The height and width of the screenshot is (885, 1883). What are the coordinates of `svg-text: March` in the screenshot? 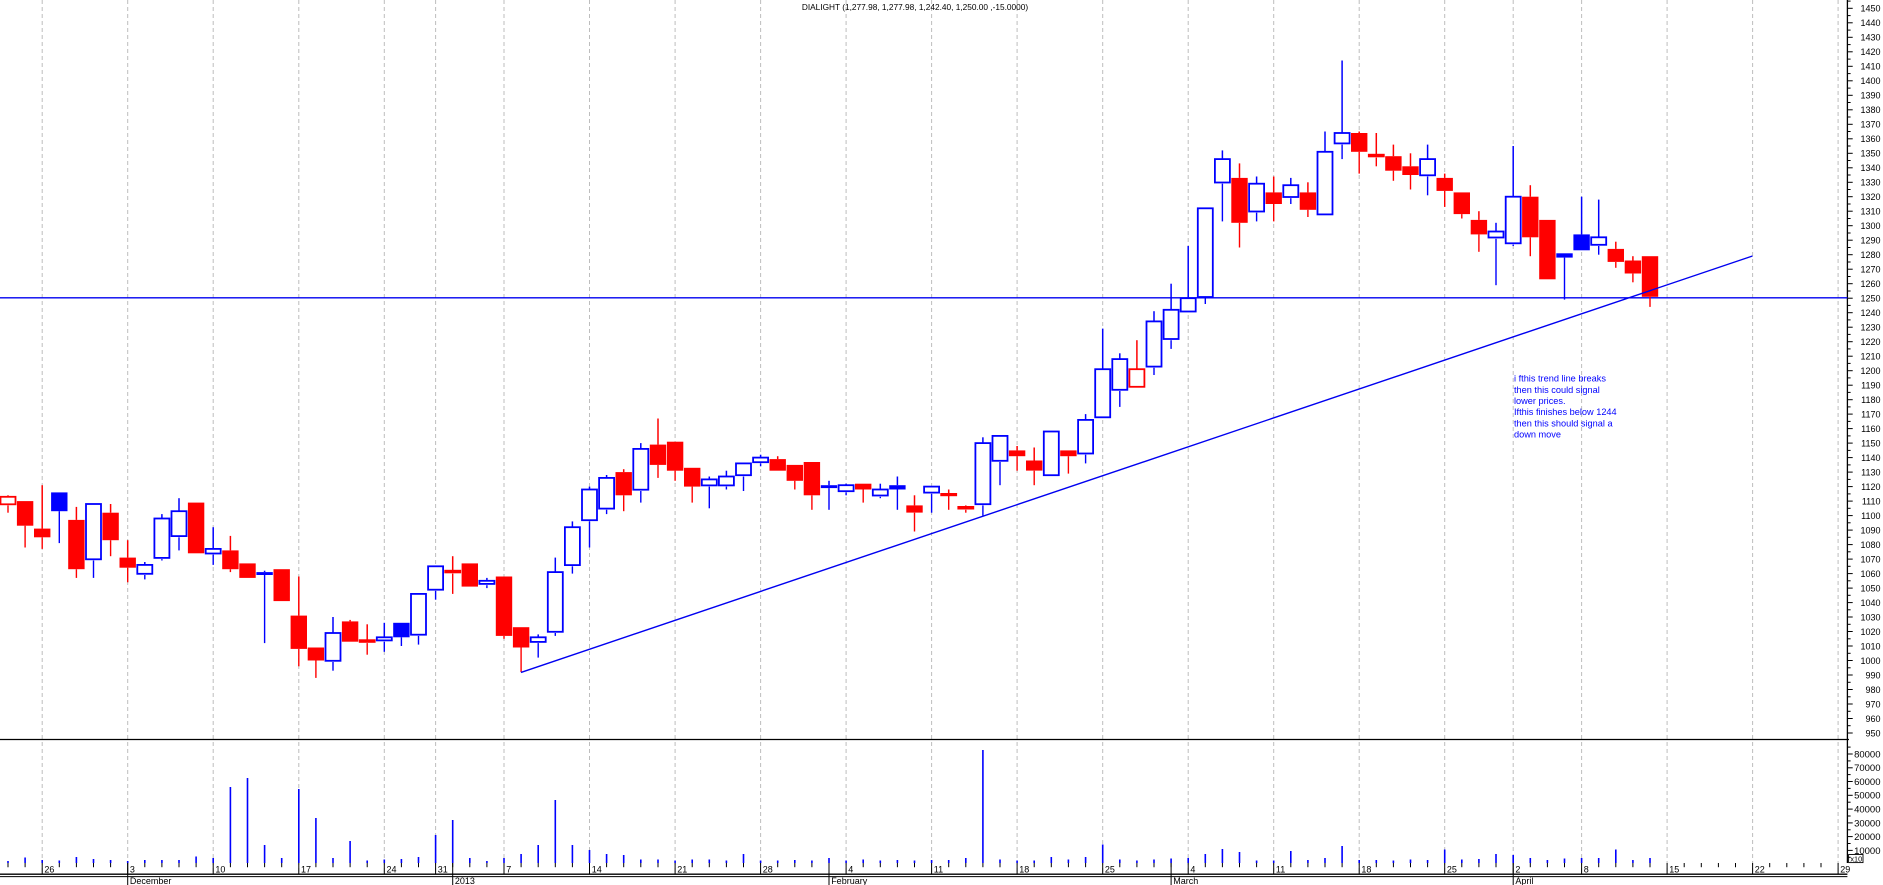 It's located at (1185, 880).